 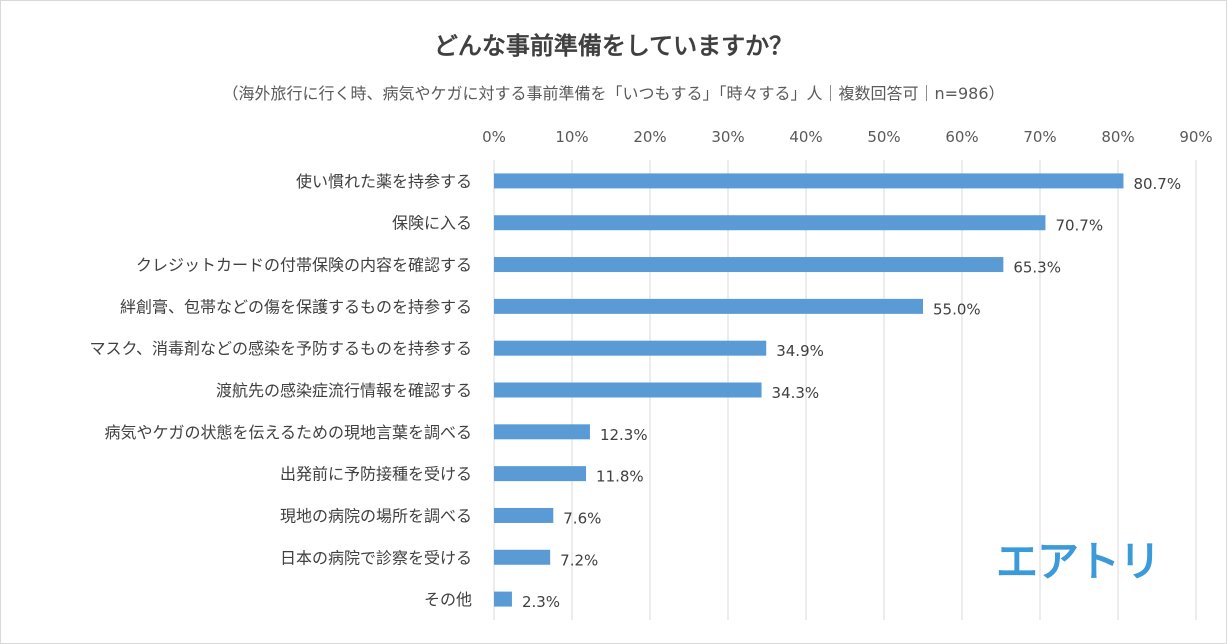 What do you see at coordinates (1037, 268) in the screenshot?
I see `data-label: 65.3%` at bounding box center [1037, 268].